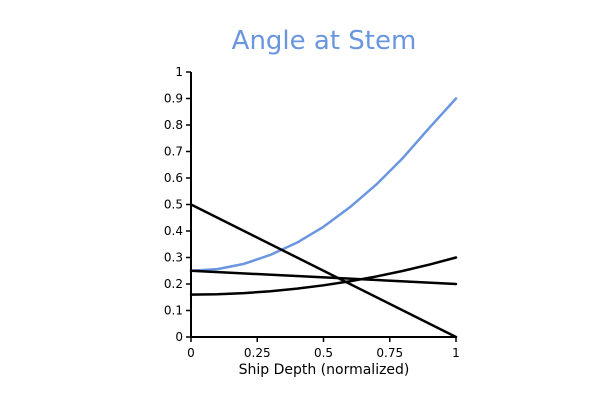 The width and height of the screenshot is (600, 400). Describe the element at coordinates (173, 258) in the screenshot. I see `y-tick-label: 0.3` at that location.